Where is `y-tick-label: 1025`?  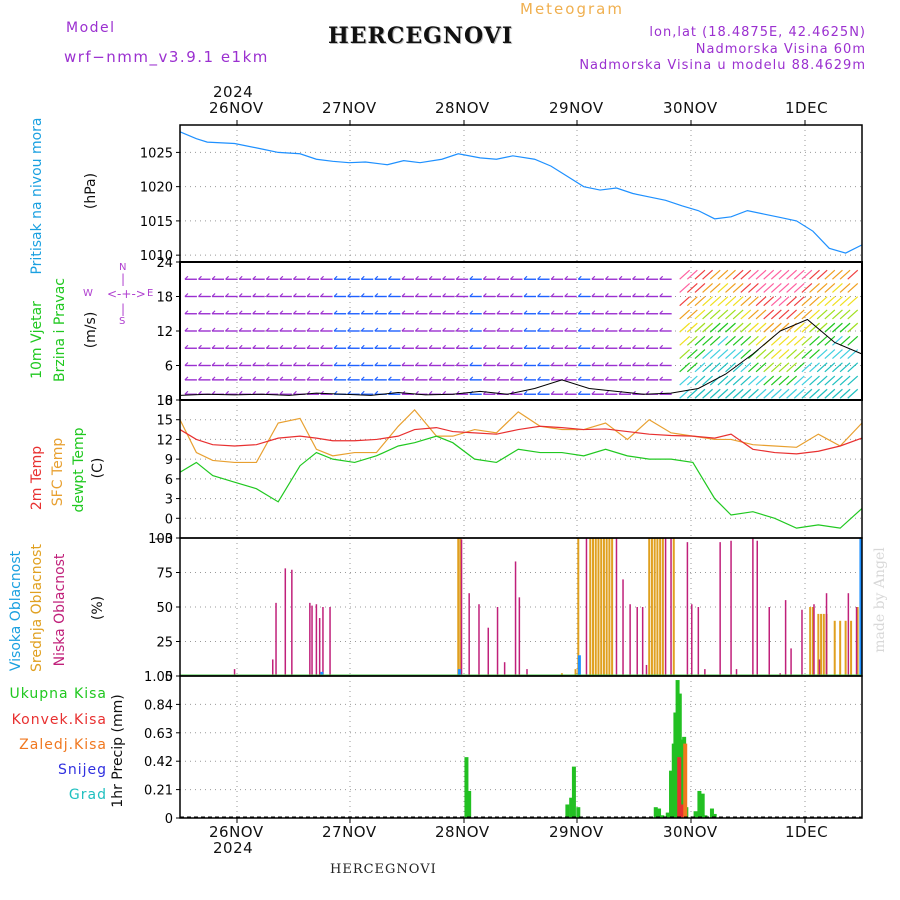
y-tick-label: 1025 is located at coordinates (156, 153).